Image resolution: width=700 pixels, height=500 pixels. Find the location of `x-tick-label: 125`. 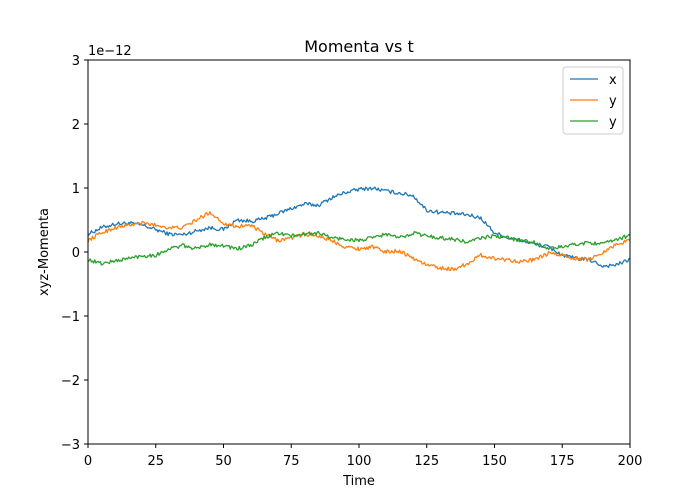

x-tick-label: 125 is located at coordinates (426, 461).